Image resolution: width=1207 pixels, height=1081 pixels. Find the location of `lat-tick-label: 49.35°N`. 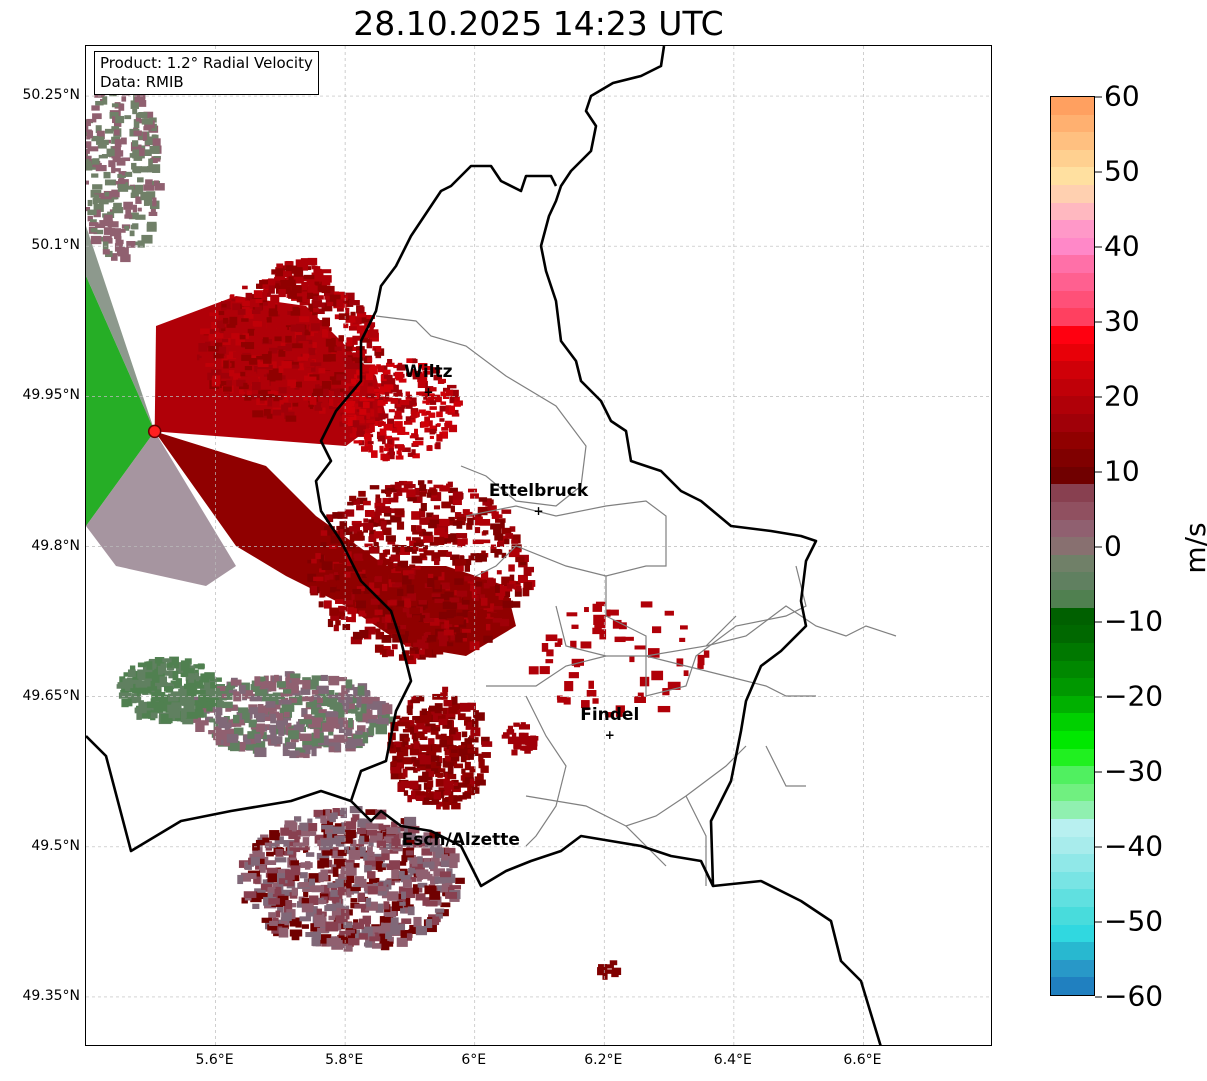

lat-tick-label: 49.35°N is located at coordinates (51, 995).